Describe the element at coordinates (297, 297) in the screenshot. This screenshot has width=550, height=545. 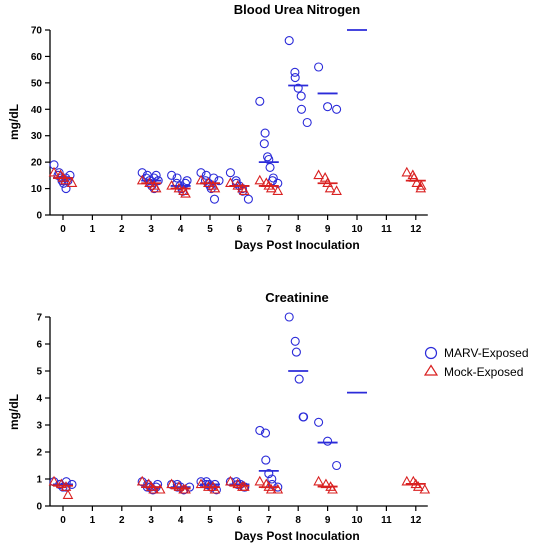
I see `creatinine-title: Creatinine` at that location.